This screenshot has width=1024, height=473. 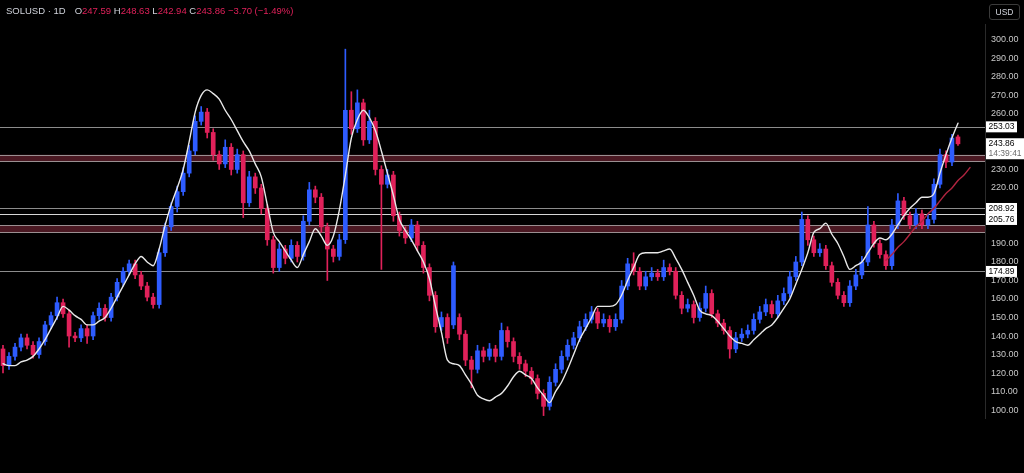 I want to click on y-tick-label: 290.00, so click(x=1005, y=57).